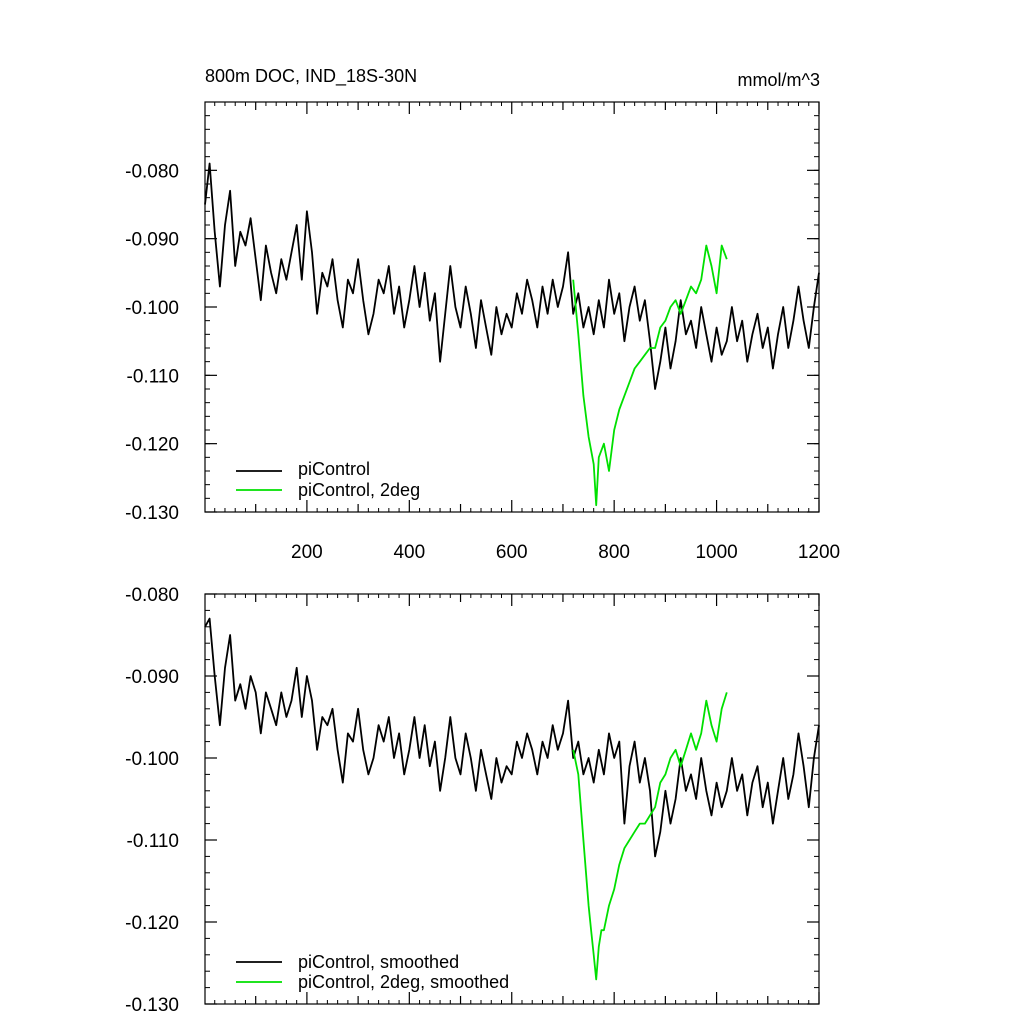 This screenshot has width=1024, height=1024. What do you see at coordinates (152, 240) in the screenshot?
I see `top-y-tick-label-4: -0.090` at bounding box center [152, 240].